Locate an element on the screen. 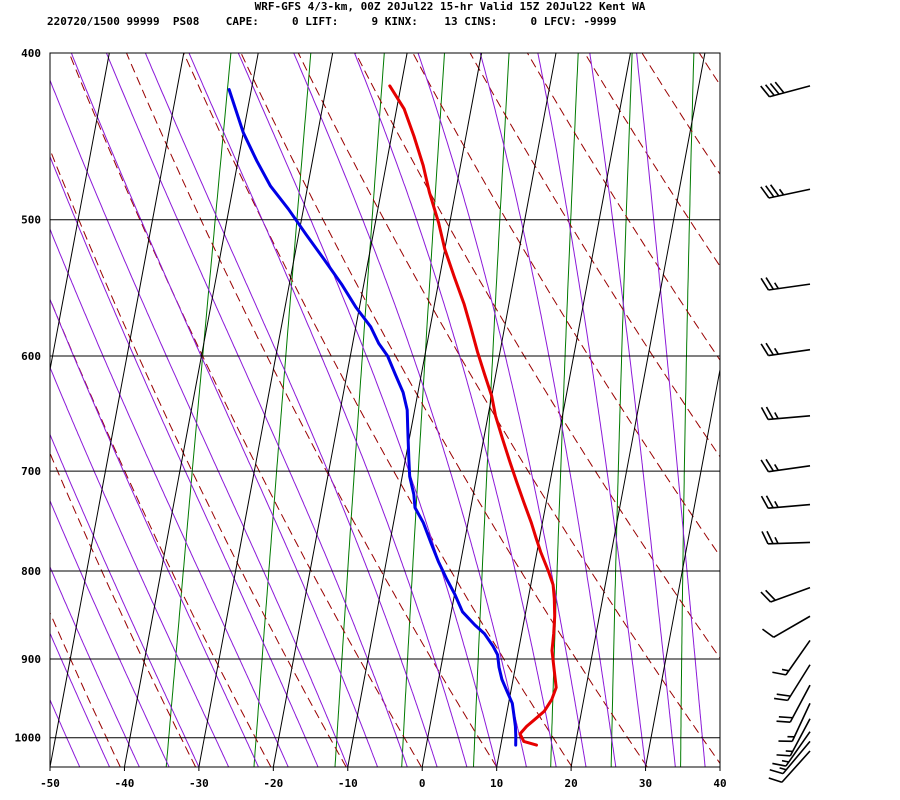 The image size is (900, 800). y-tick-label: 500 is located at coordinates (31, 220).